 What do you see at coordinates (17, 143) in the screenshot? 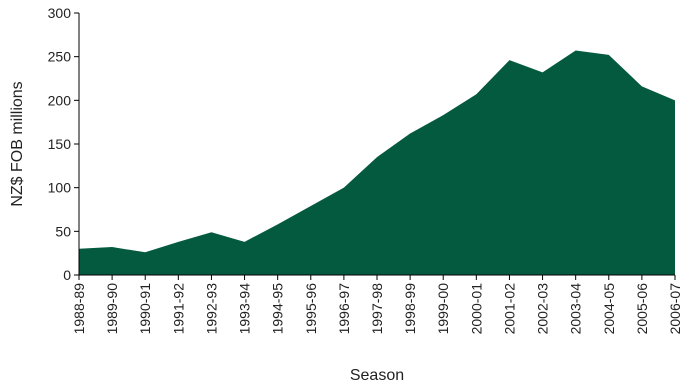
I see `y-axis-title: NZ$ FOB millions` at bounding box center [17, 143].